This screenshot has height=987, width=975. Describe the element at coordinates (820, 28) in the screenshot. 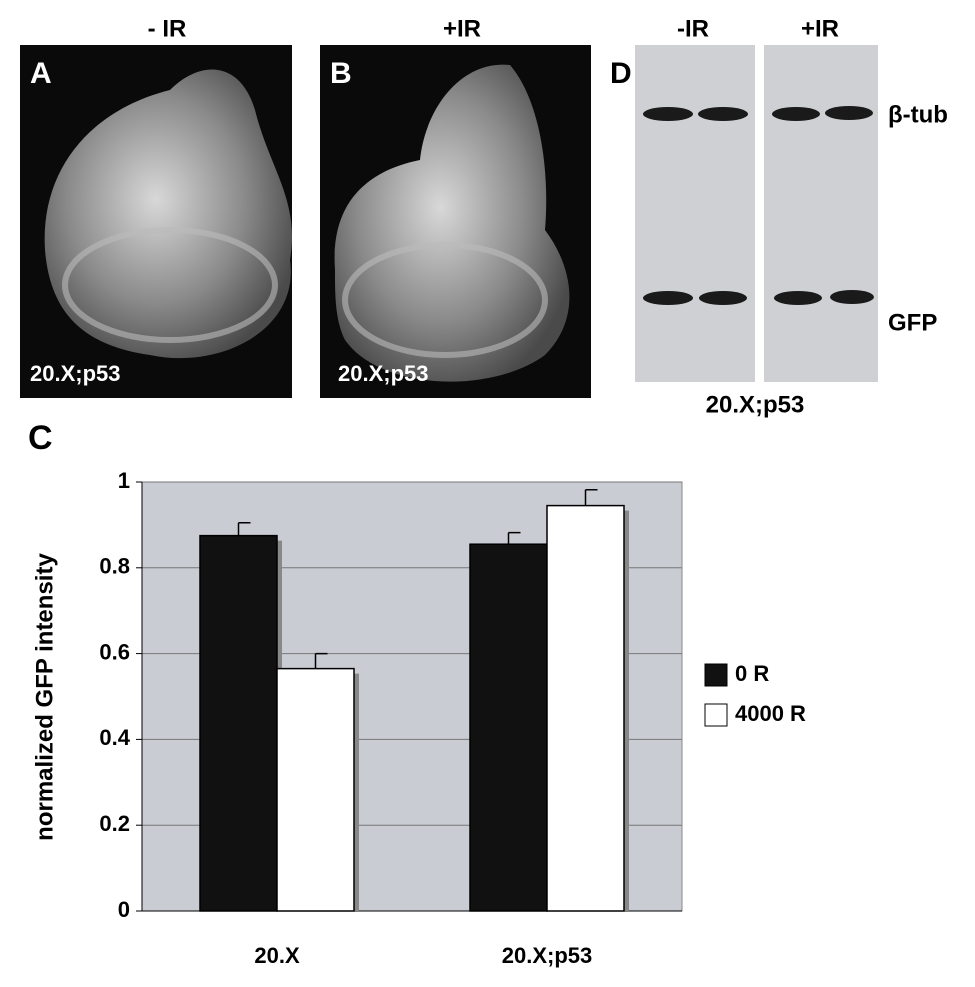

I see `lane-header: +IR` at that location.